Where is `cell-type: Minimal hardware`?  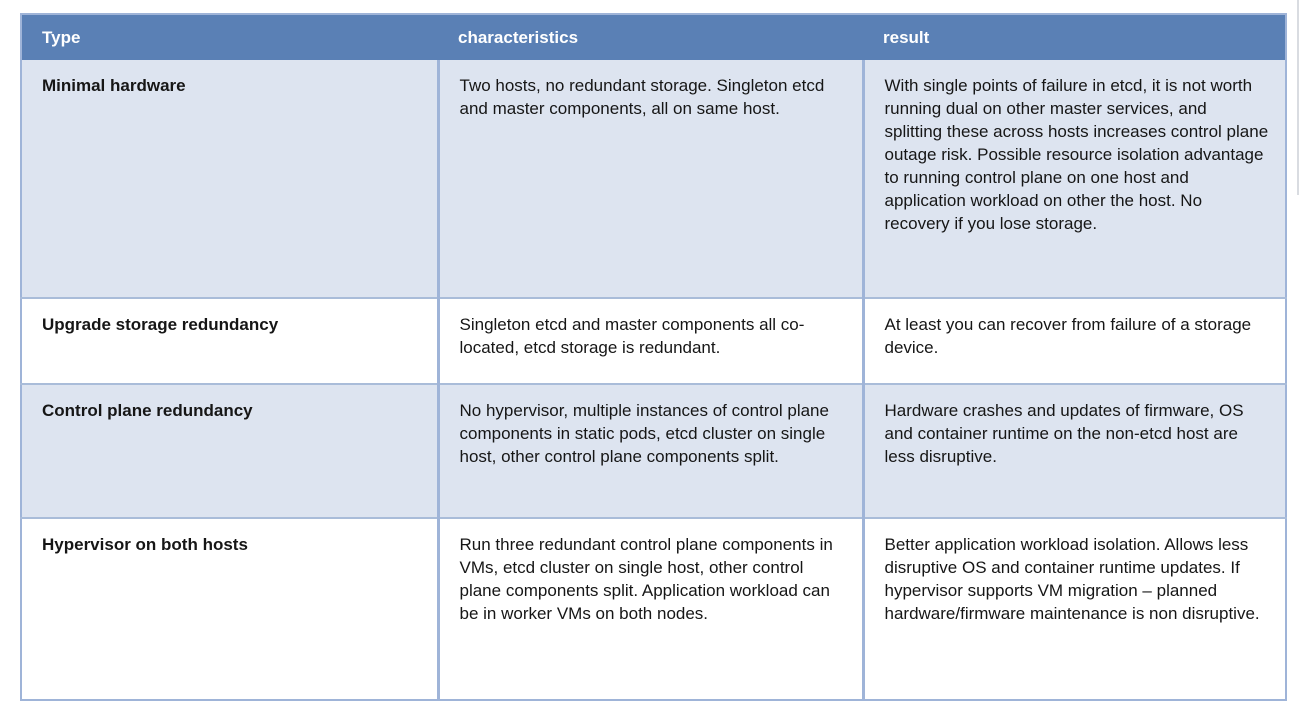 cell-type: Minimal hardware is located at coordinates (229, 179).